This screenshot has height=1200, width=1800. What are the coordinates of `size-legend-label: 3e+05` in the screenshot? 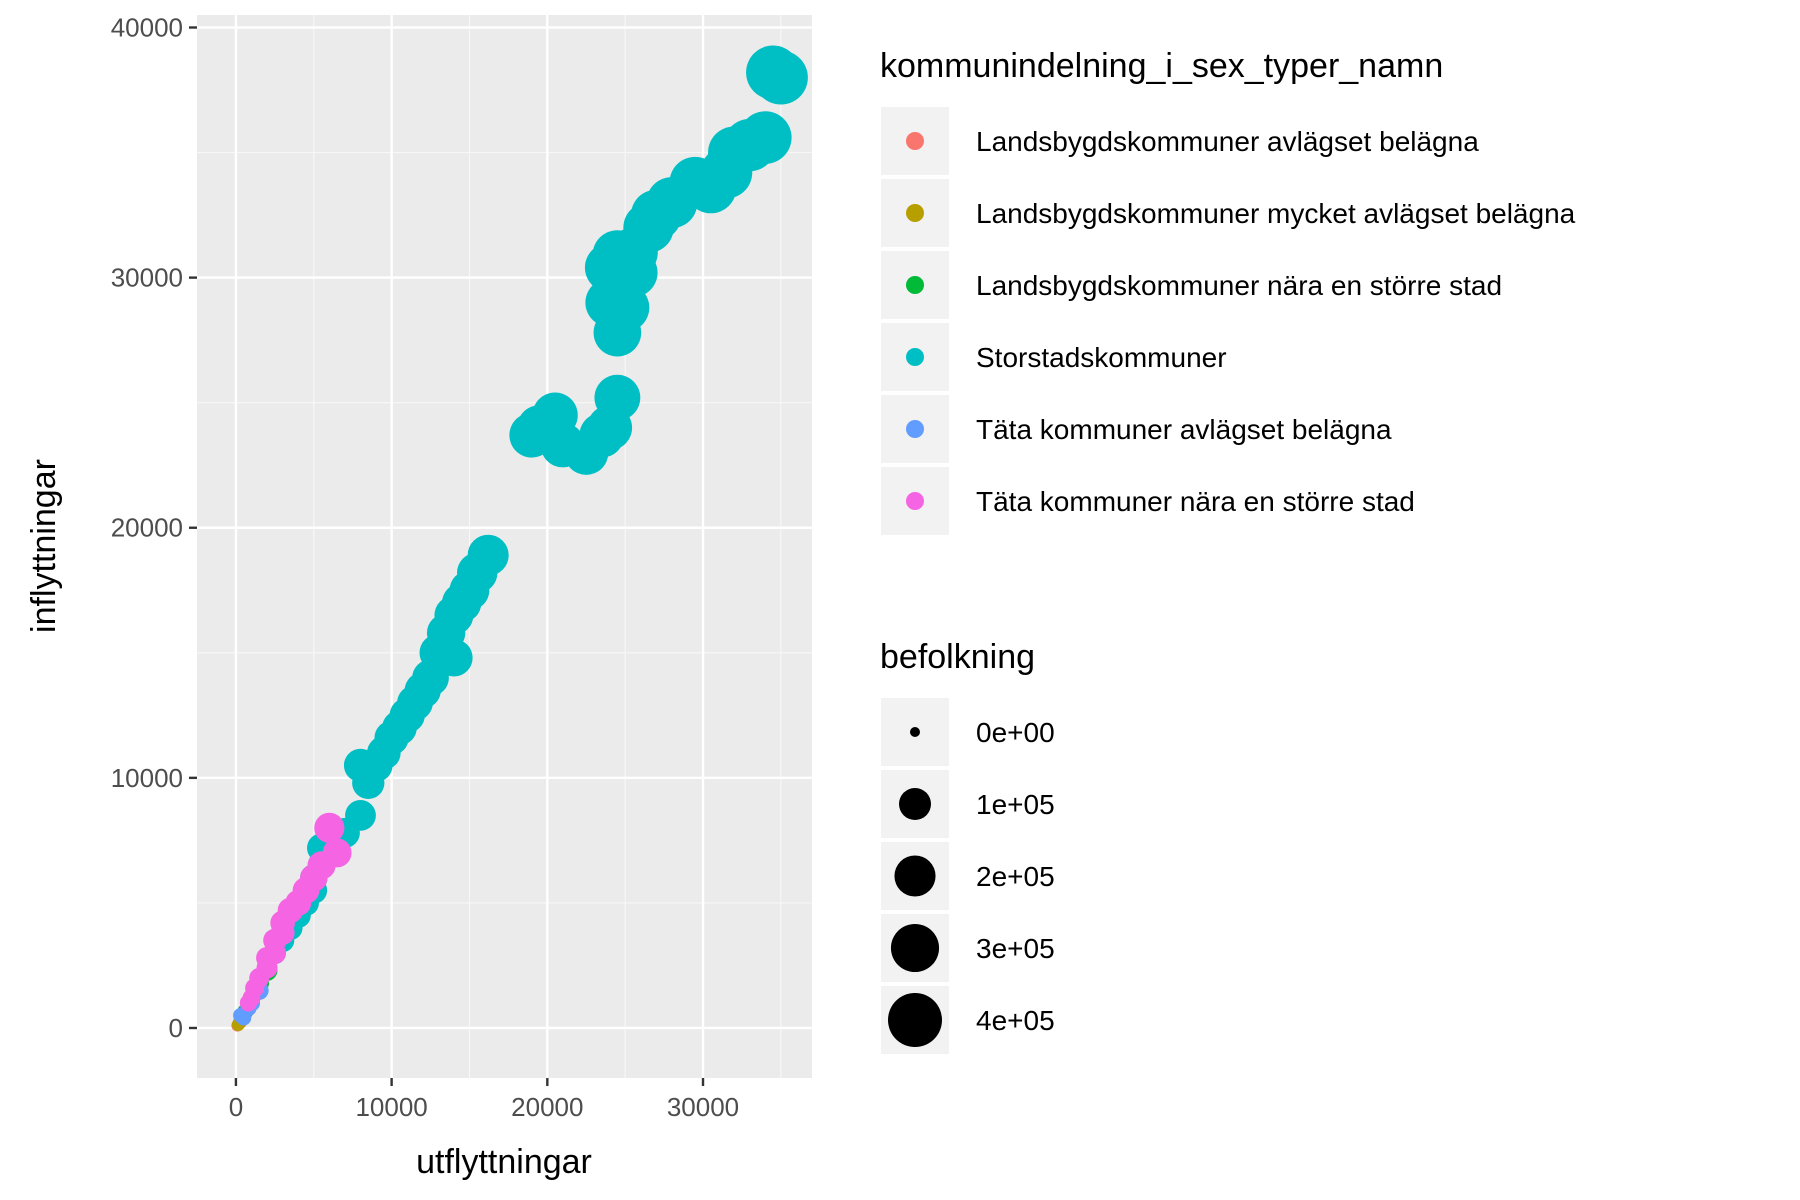 It's located at (1015, 948).